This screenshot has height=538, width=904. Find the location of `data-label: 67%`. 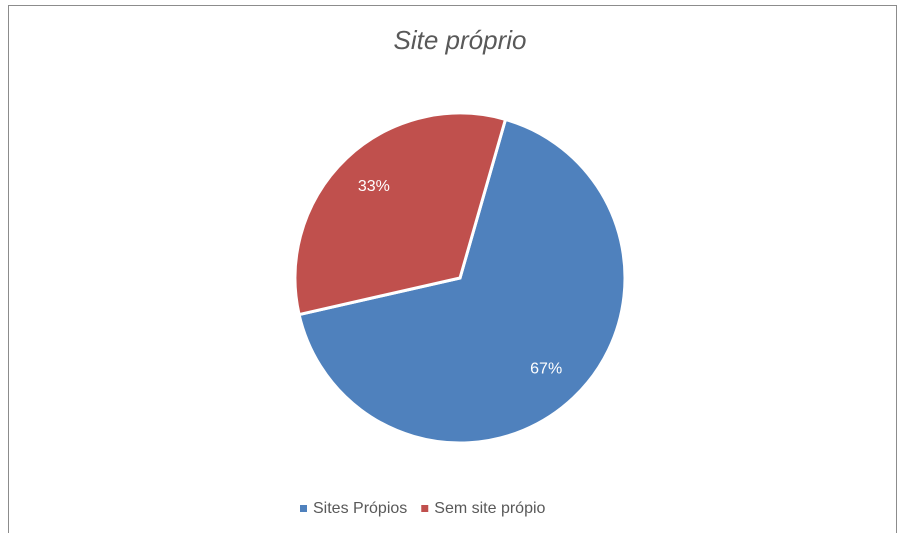

data-label: 67% is located at coordinates (546, 368).